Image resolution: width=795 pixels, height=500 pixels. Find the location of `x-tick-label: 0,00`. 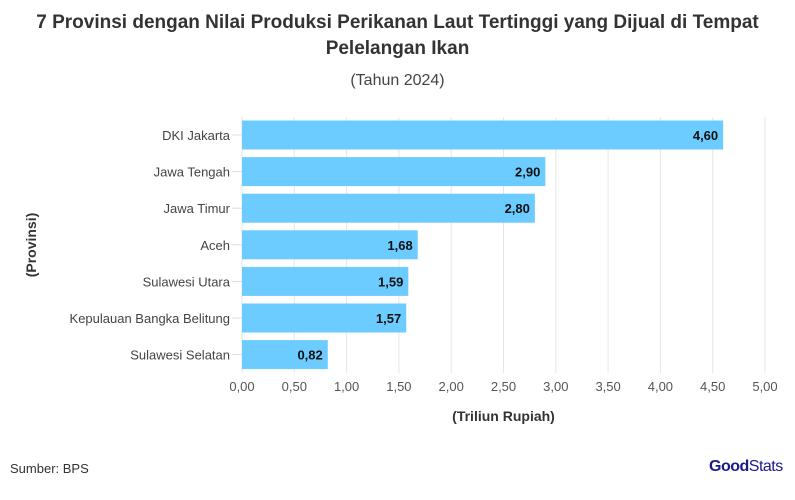

x-tick-label: 0,00 is located at coordinates (241, 386).